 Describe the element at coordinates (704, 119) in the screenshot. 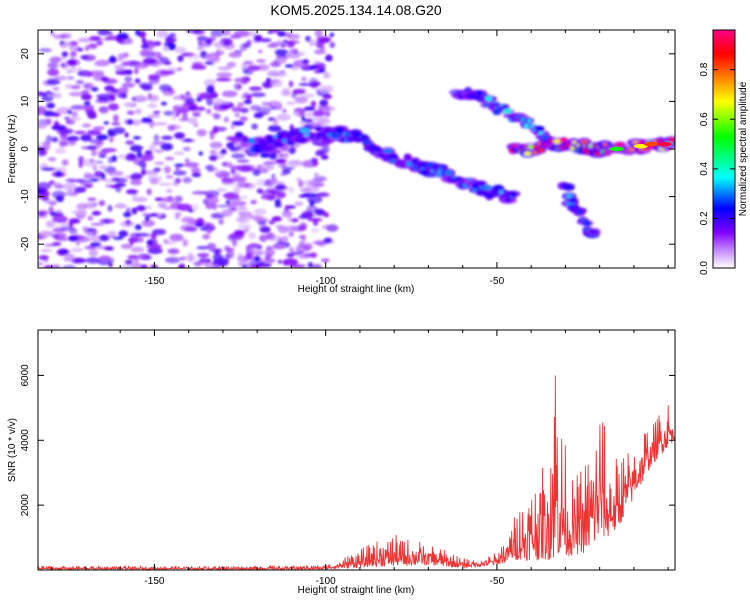

I see `colorbar-tick-label: 0.6` at that location.